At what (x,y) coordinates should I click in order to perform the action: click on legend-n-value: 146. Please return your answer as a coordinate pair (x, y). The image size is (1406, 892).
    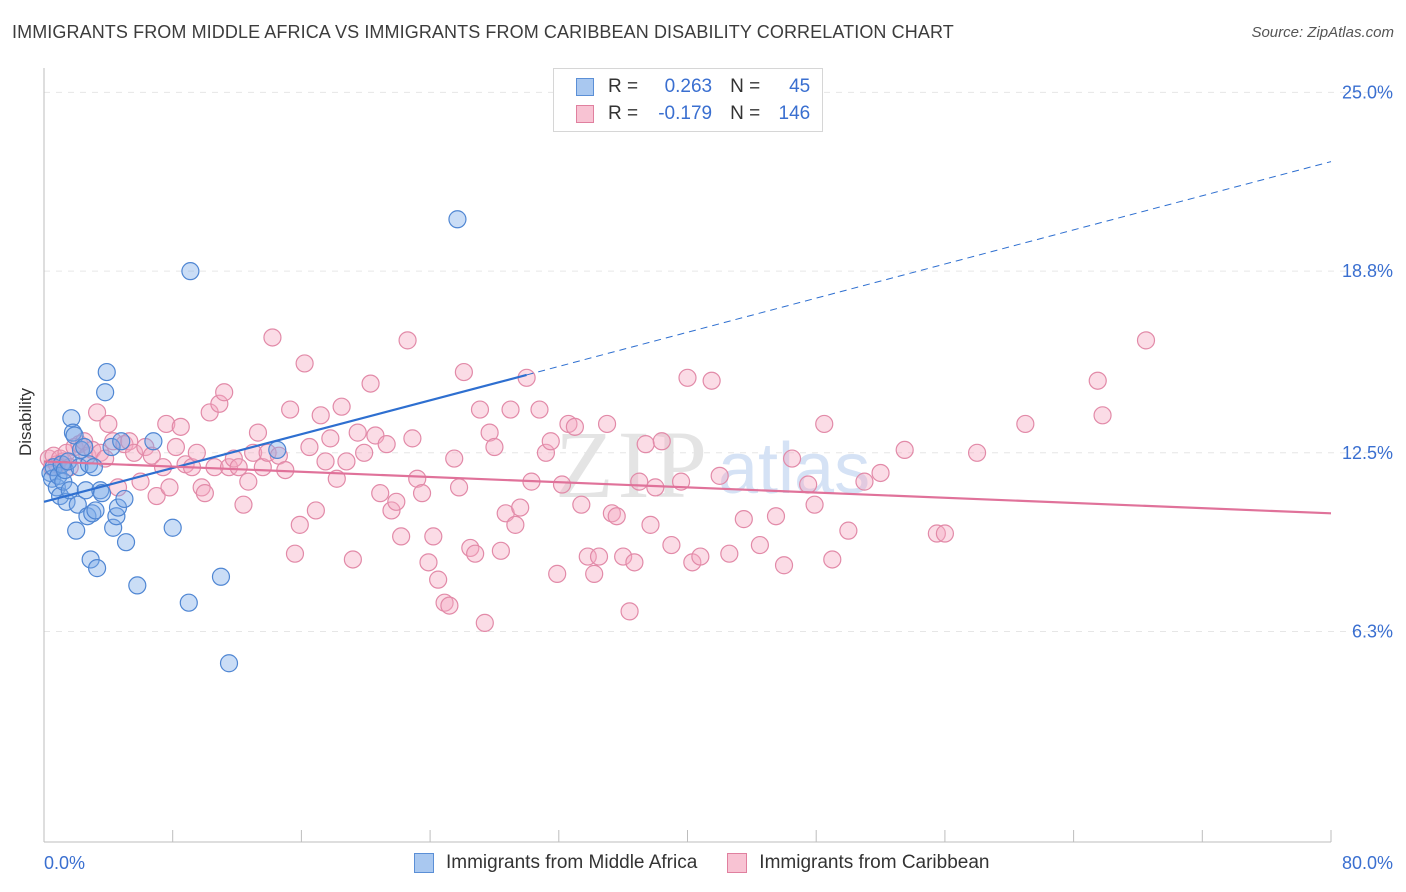
    Looking at the image, I should click on (794, 113).